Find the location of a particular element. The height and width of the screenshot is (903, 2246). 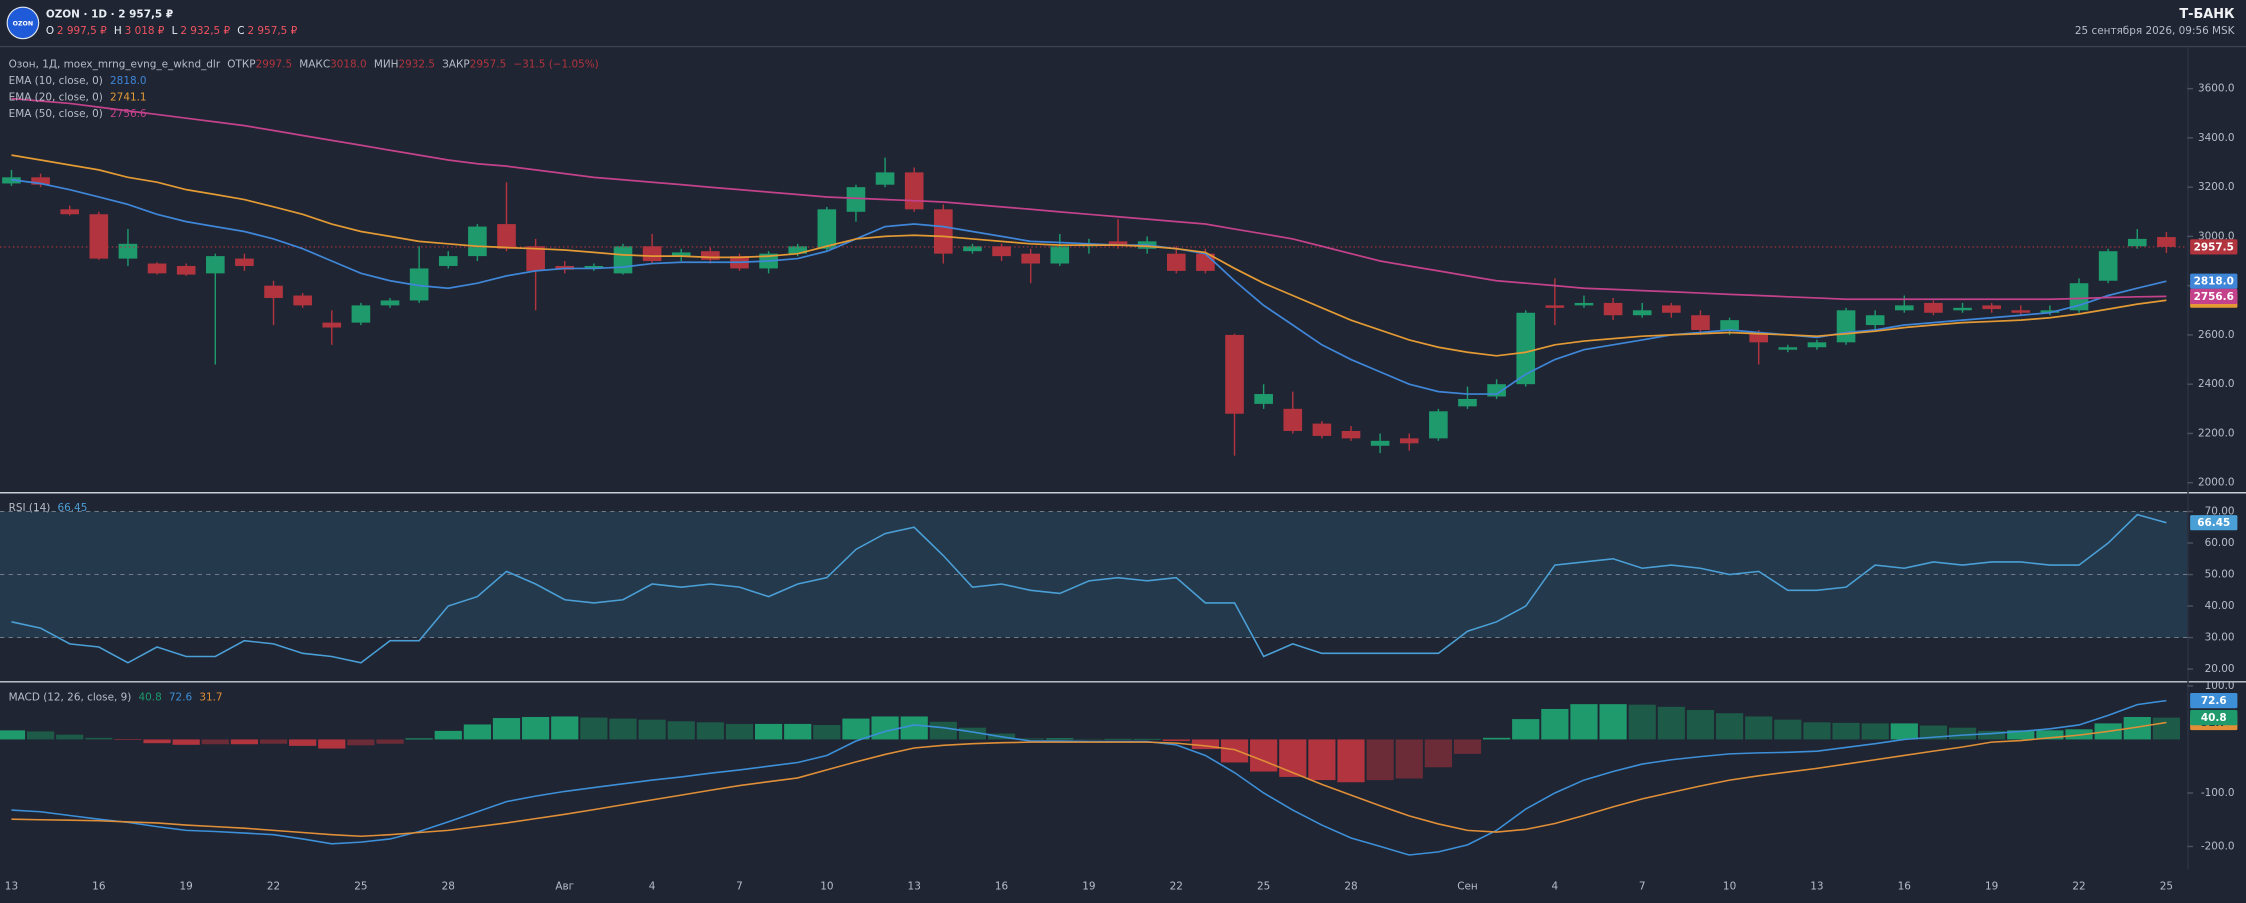

y-tick-label: 2600.0 is located at coordinates (2216, 335).